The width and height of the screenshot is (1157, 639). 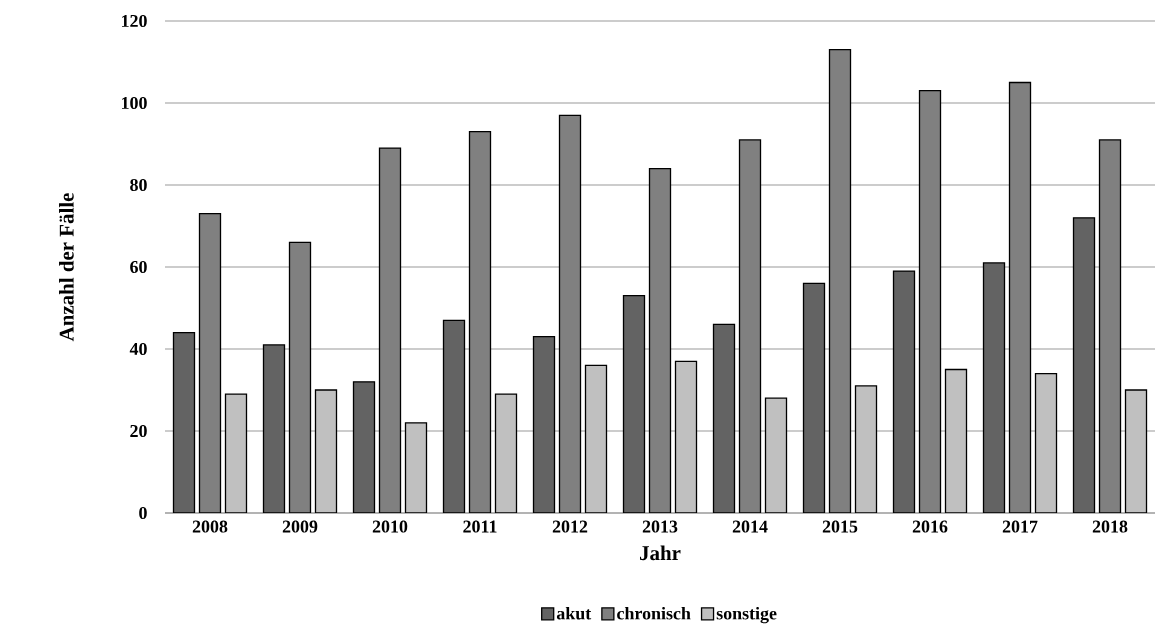 What do you see at coordinates (1110, 526) in the screenshot?
I see `x-tick-label: 2018` at bounding box center [1110, 526].